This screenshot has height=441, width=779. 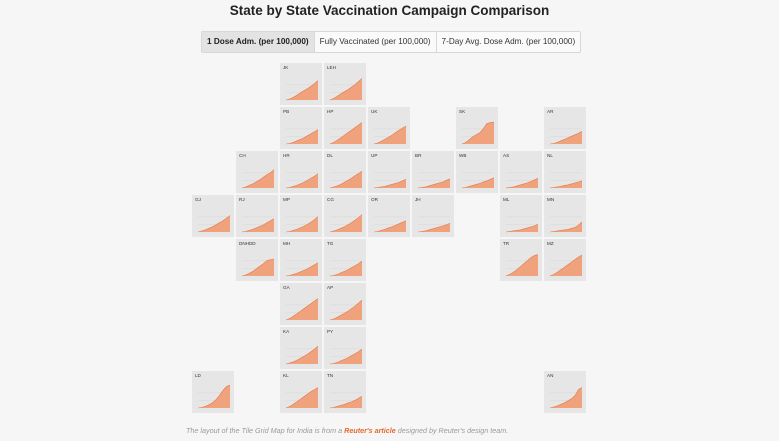 I want to click on footer-text-after: designed by Reuter's design team., so click(x=453, y=430).